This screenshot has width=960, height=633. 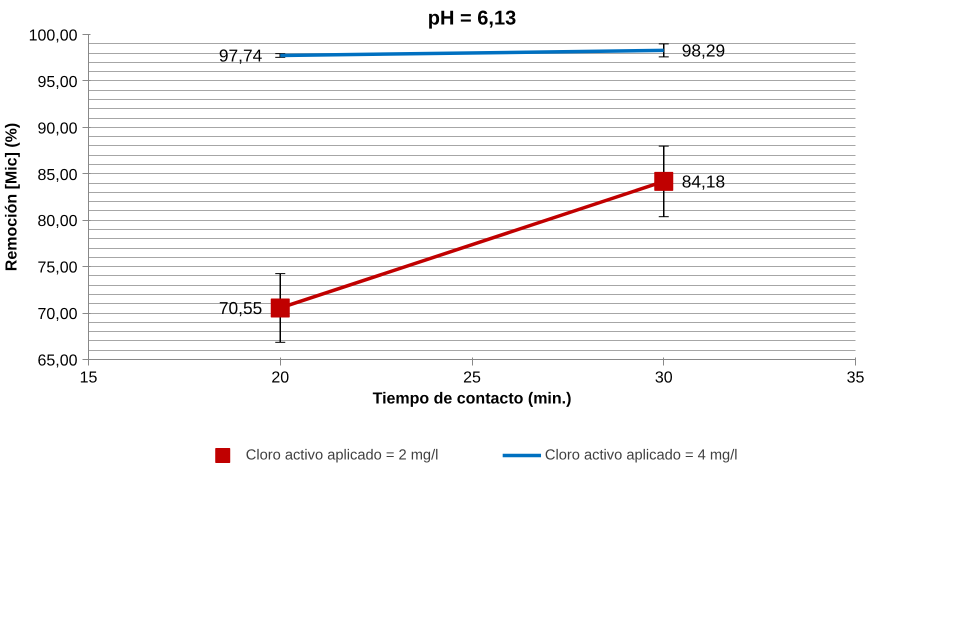 I want to click on legend-label: Cloro activo aplicado = 2 mg/l, so click(x=342, y=456).